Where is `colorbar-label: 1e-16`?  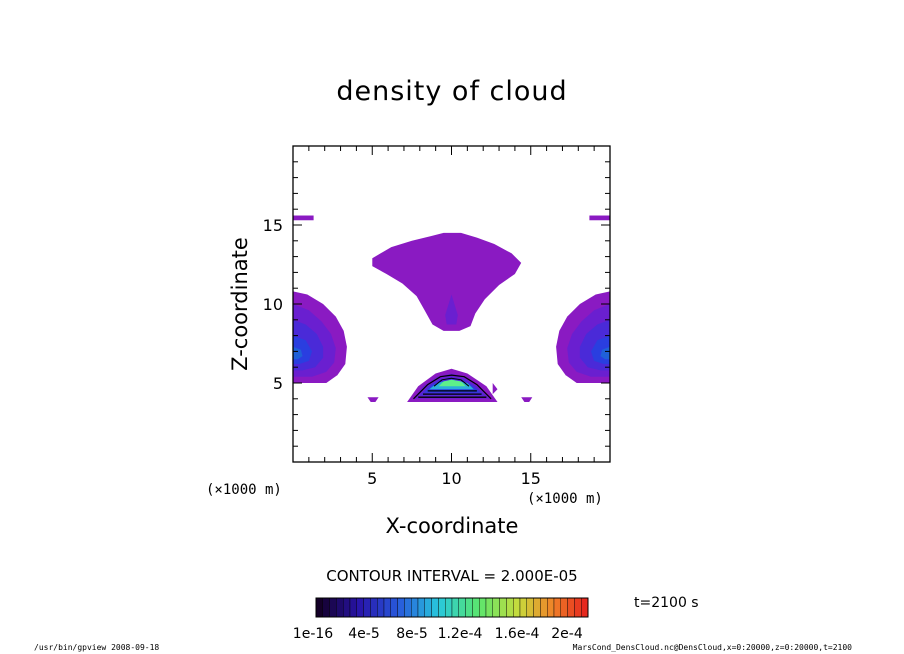 colorbar-label: 1e-16 is located at coordinates (313, 634).